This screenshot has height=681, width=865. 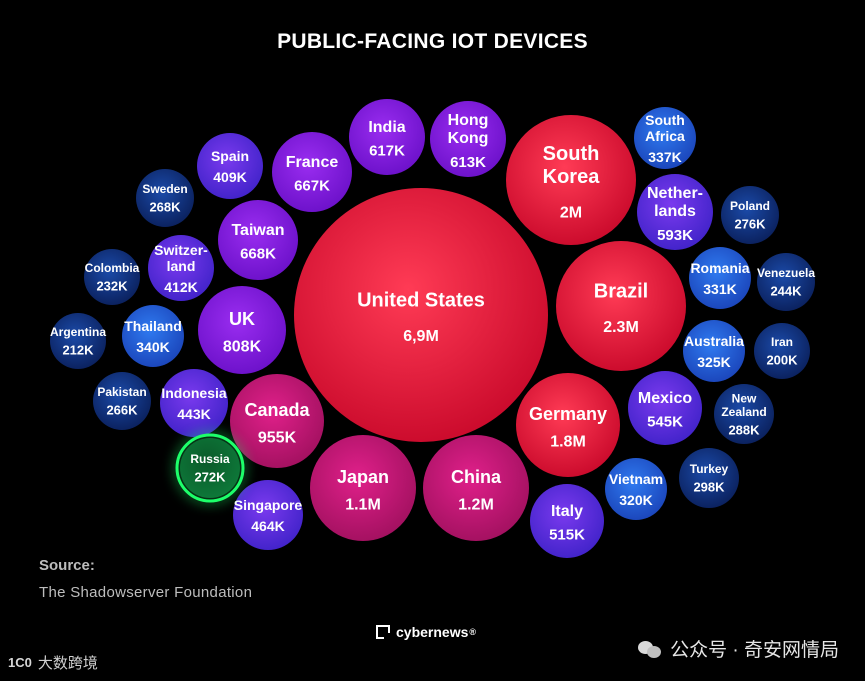 I want to click on watermark-left-text: 大数跨境, so click(x=67, y=663).